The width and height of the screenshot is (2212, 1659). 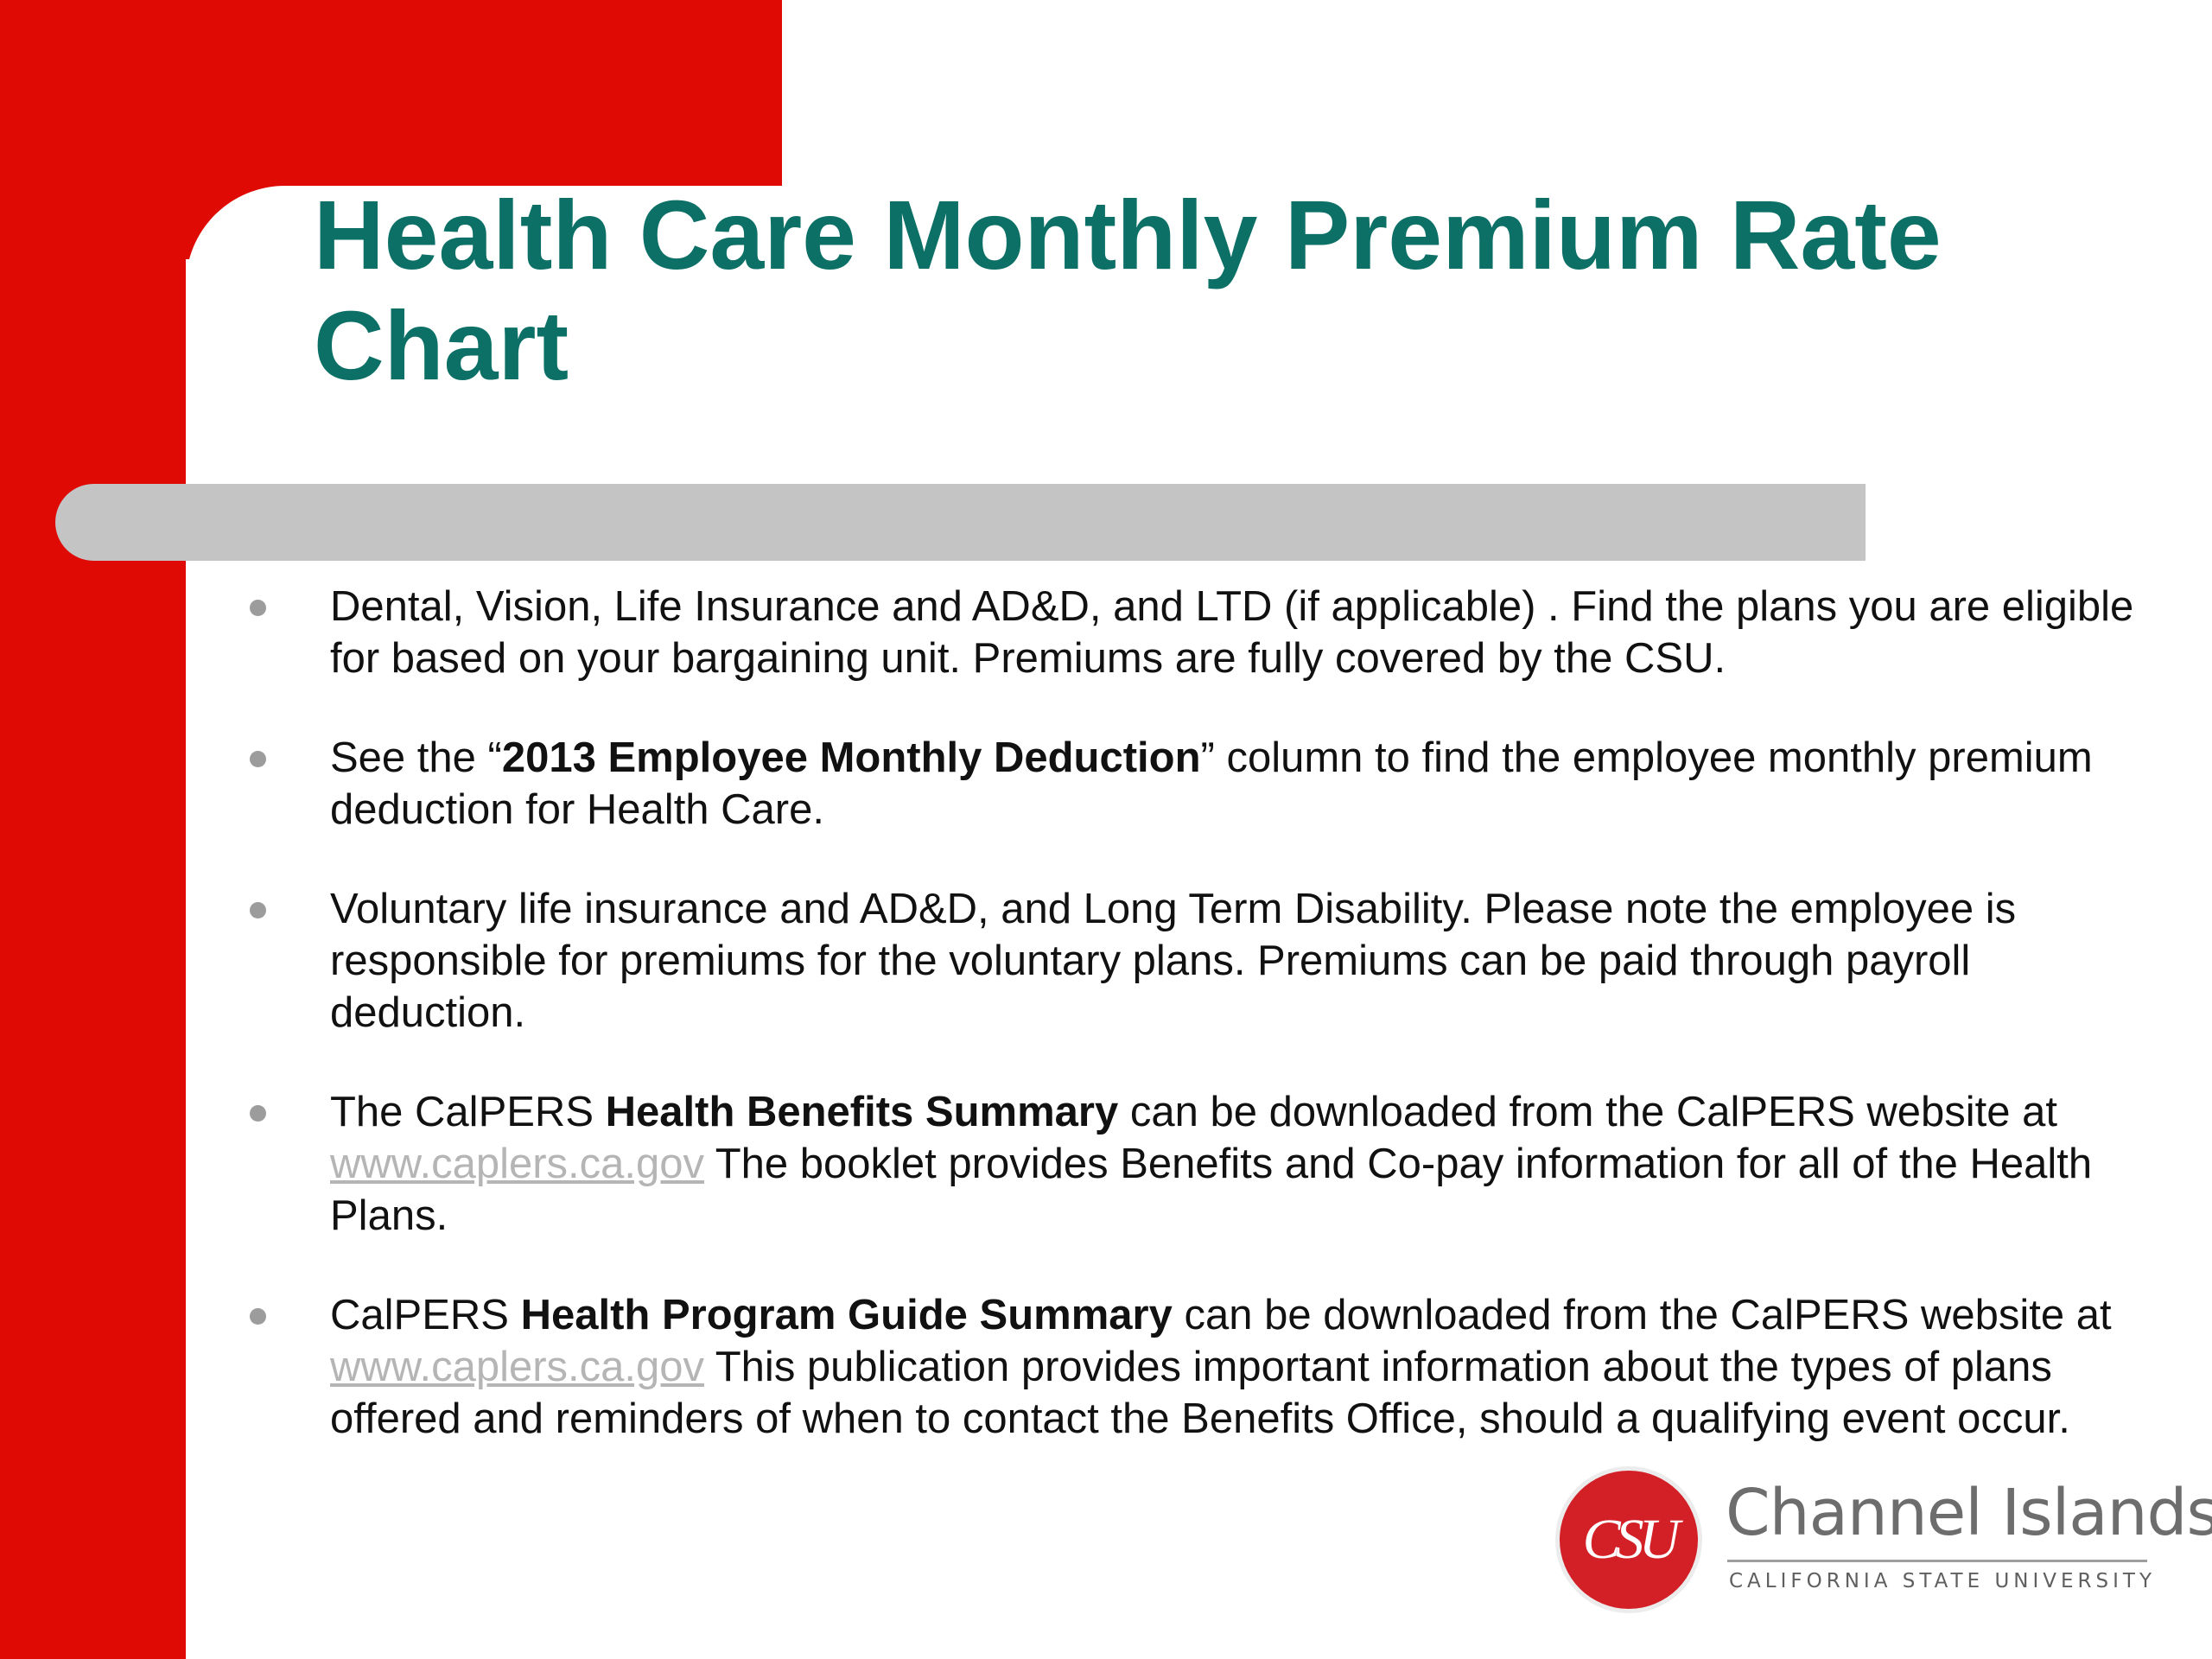 I want to click on slide-title: Health Care Monthly Premium Rate Chart, so click(x=1128, y=290).